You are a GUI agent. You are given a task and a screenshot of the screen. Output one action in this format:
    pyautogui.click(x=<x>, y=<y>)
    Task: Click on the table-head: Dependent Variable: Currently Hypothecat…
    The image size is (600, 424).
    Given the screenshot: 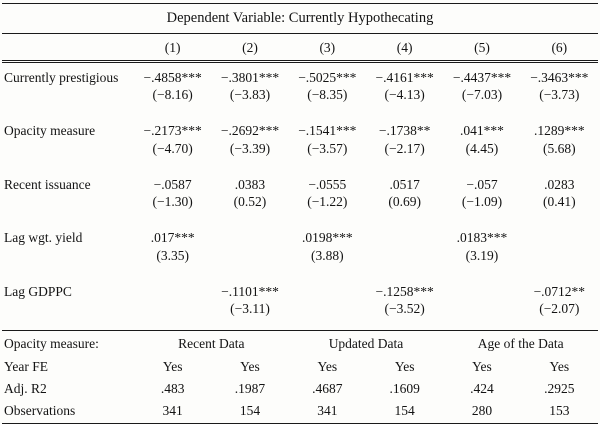 What is the action you would take?
    pyautogui.click(x=300, y=33)
    